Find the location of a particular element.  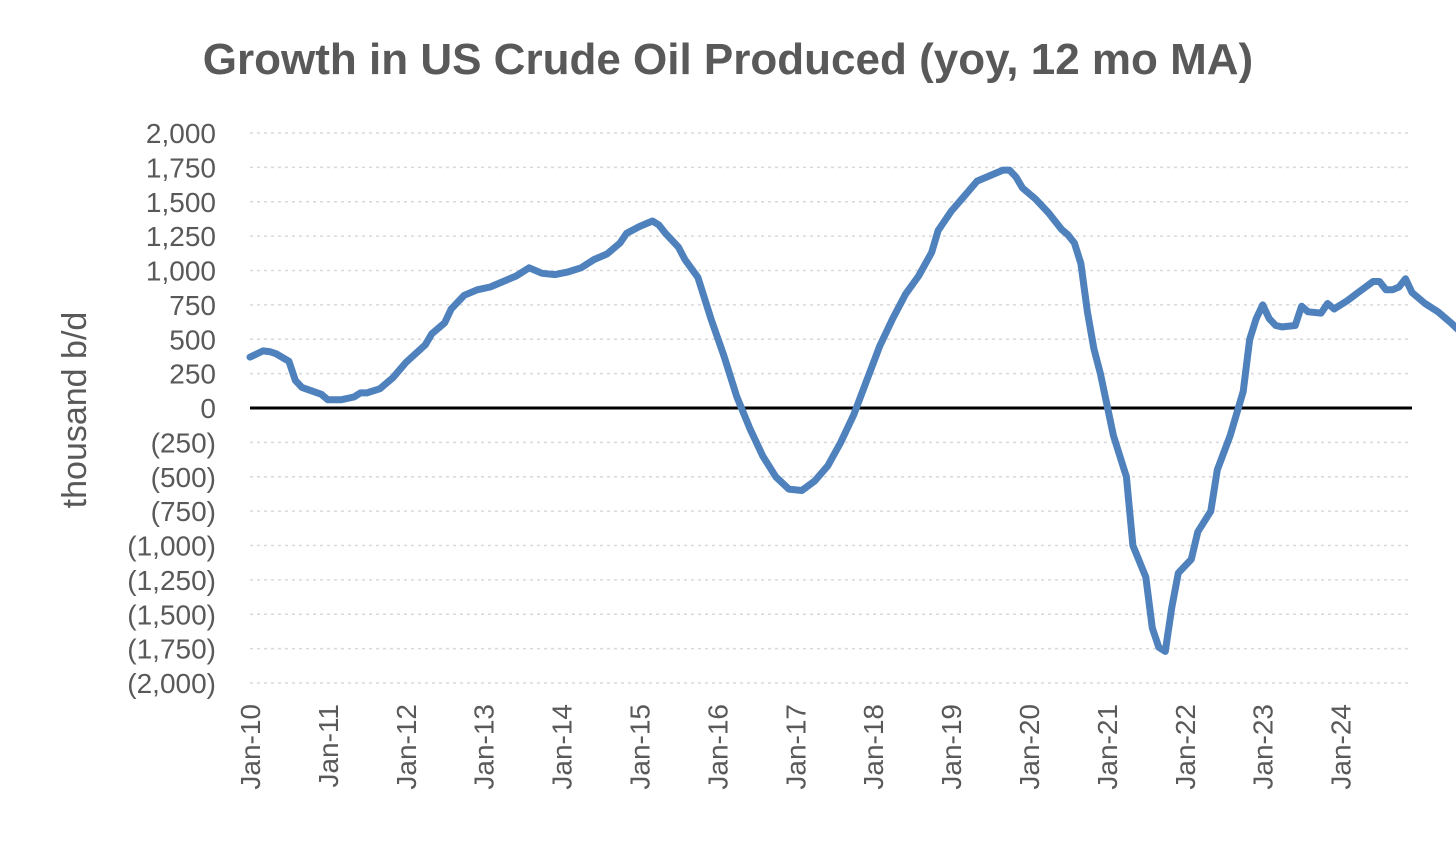

x-tick-label: Jan-17 is located at coordinates (795, 747).